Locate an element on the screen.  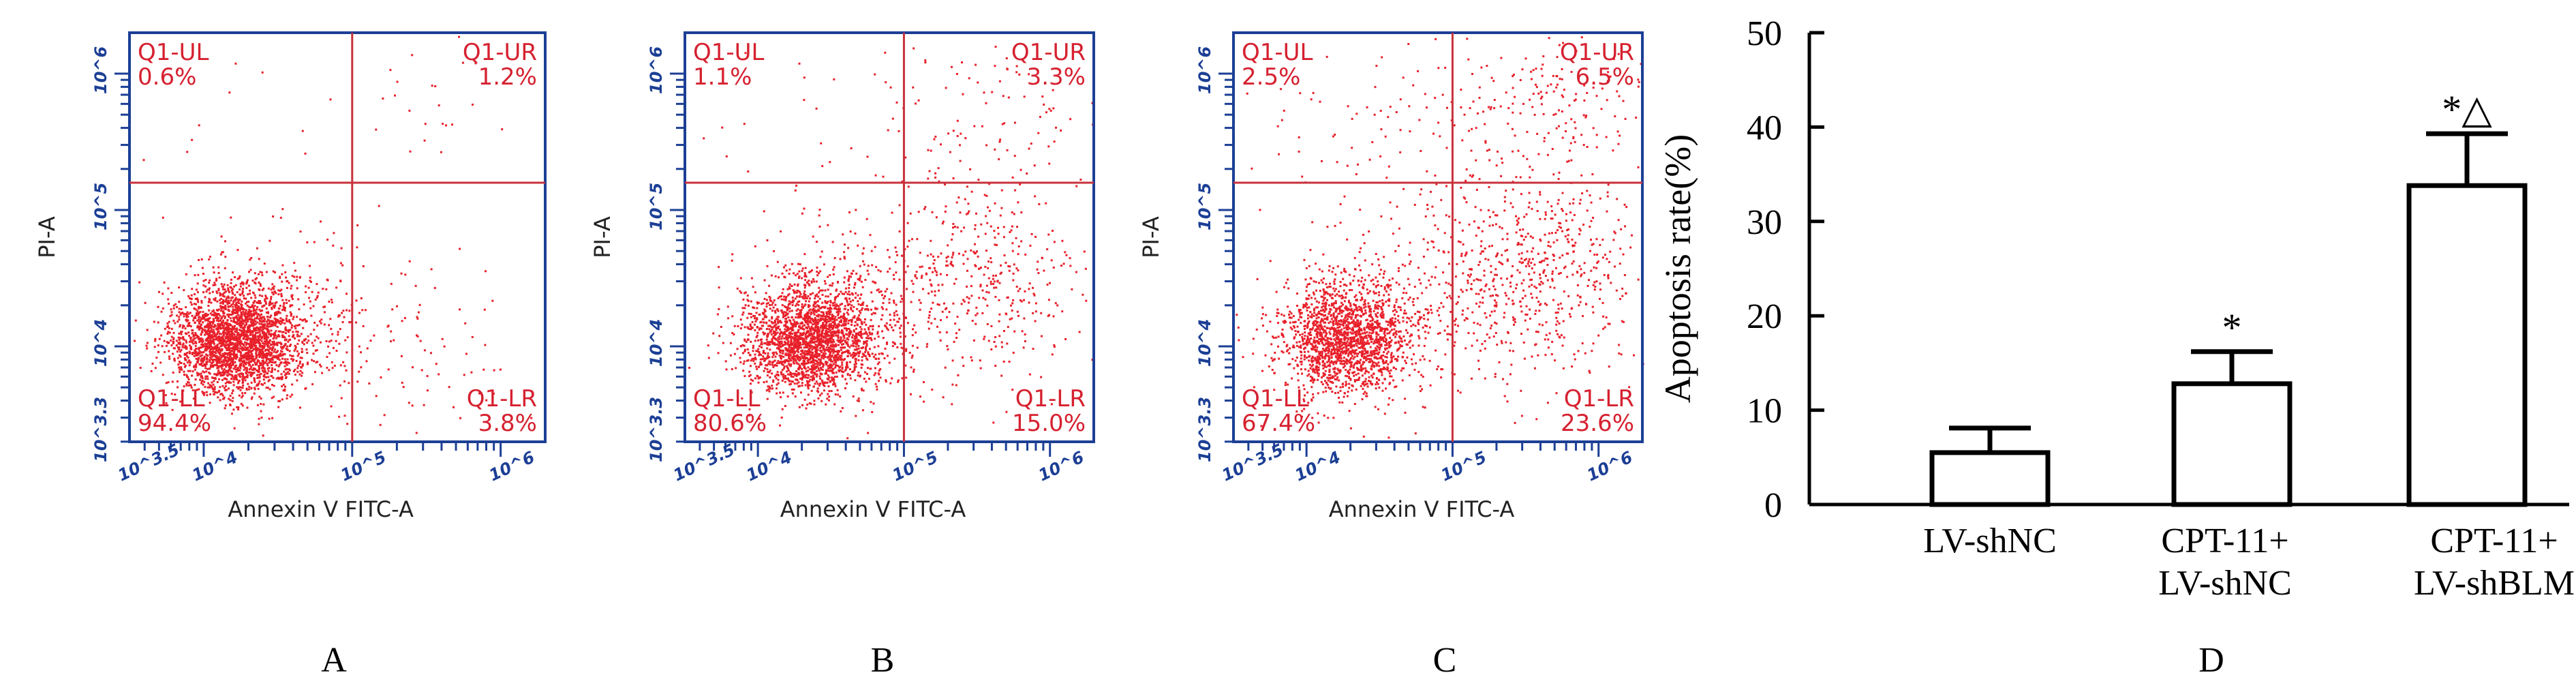
y-tick-label: 10^6 is located at coordinates (100, 70).